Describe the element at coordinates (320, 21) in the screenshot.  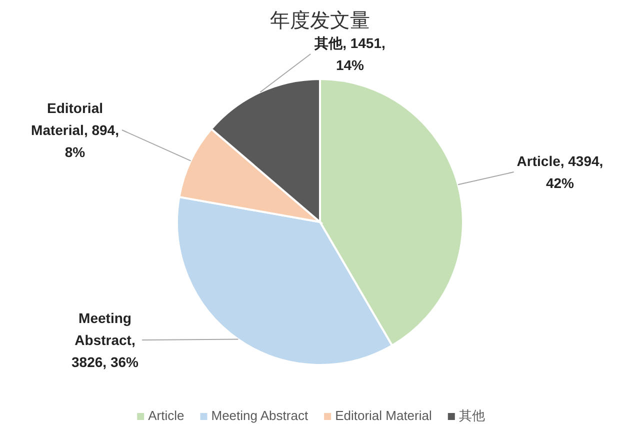
I see `title: 年度发文量` at that location.